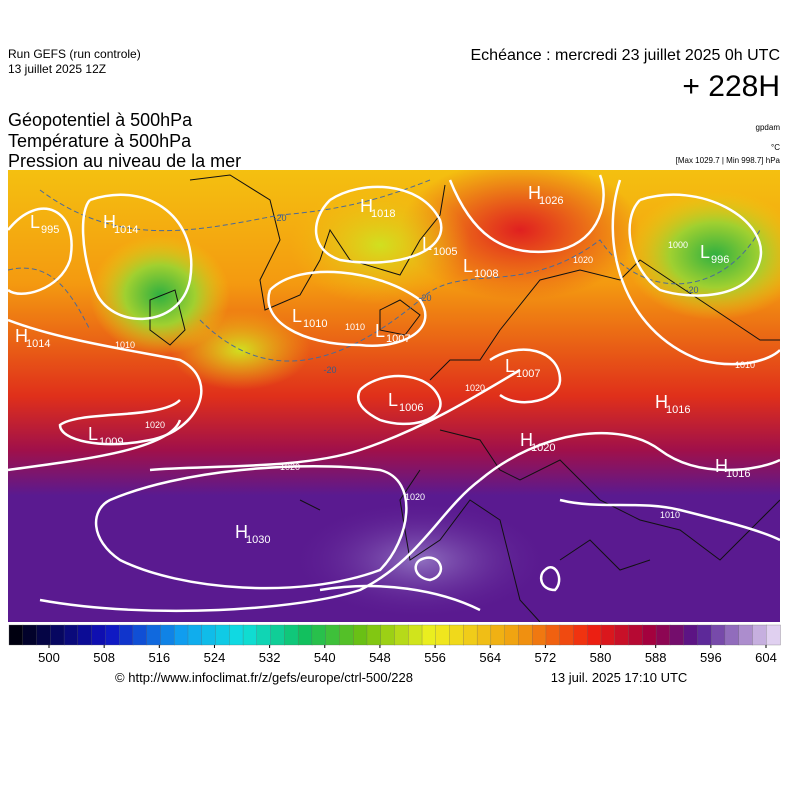  I want to click on center-pressure: 996, so click(720, 260).